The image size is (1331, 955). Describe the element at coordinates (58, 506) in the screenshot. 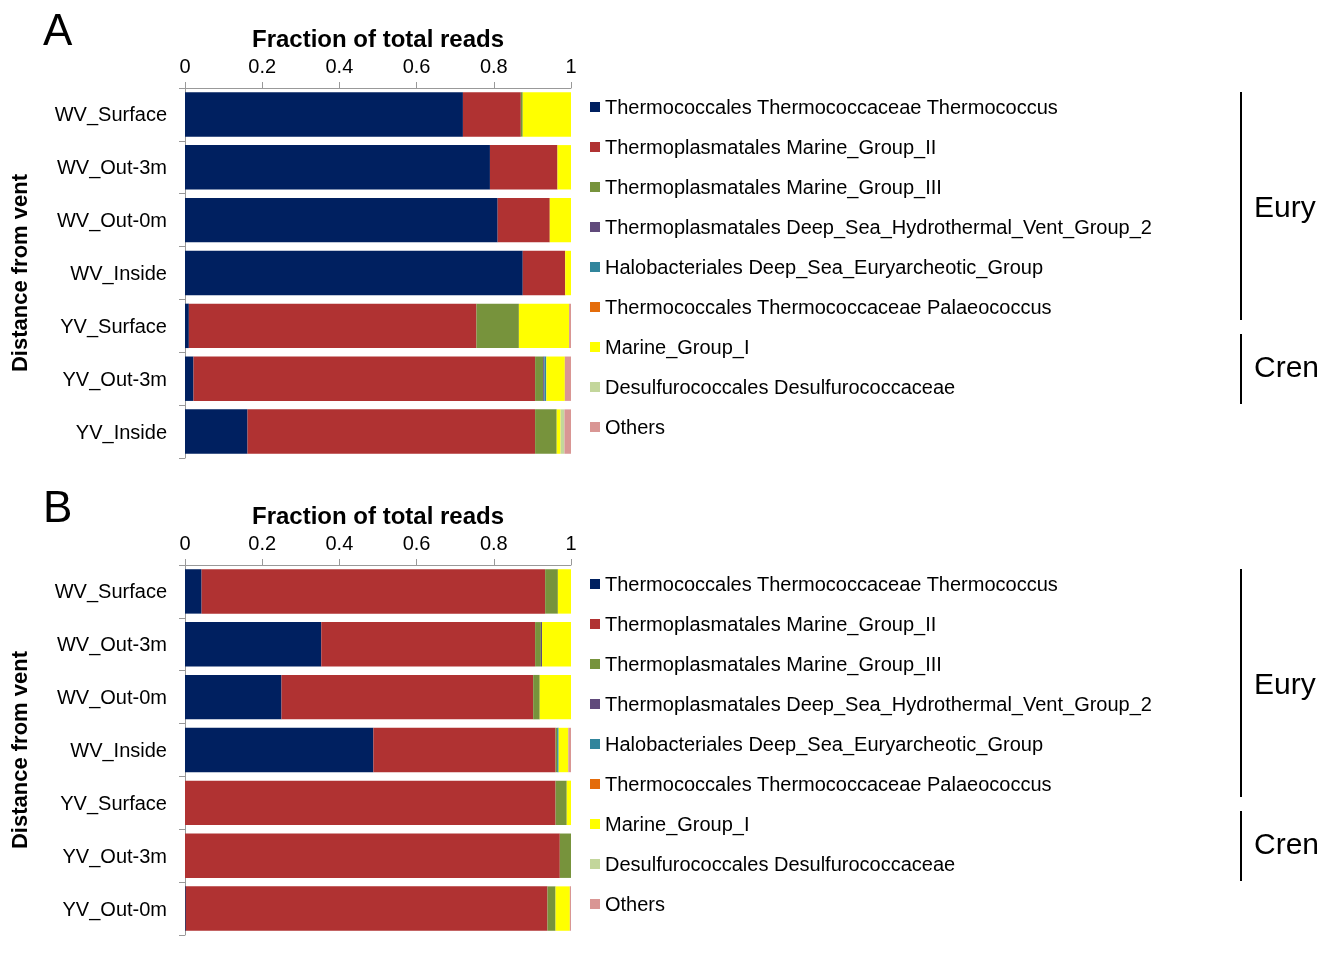

I see `chart-title: B` at that location.